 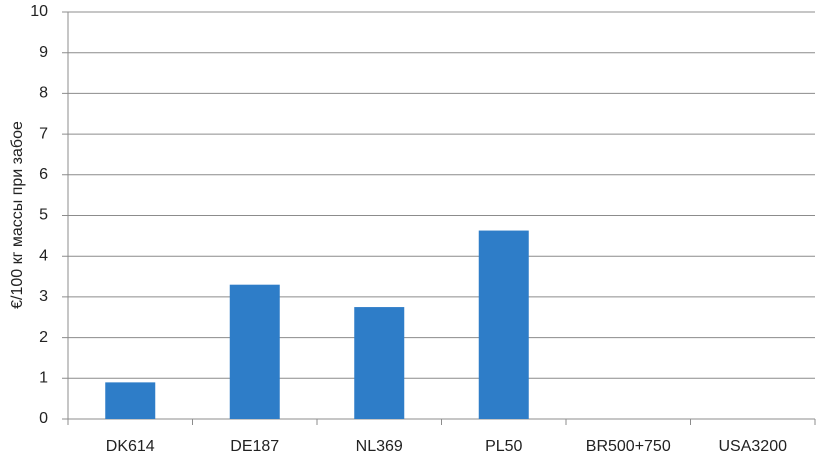 I want to click on y-tick-label: 7, so click(x=43, y=133).